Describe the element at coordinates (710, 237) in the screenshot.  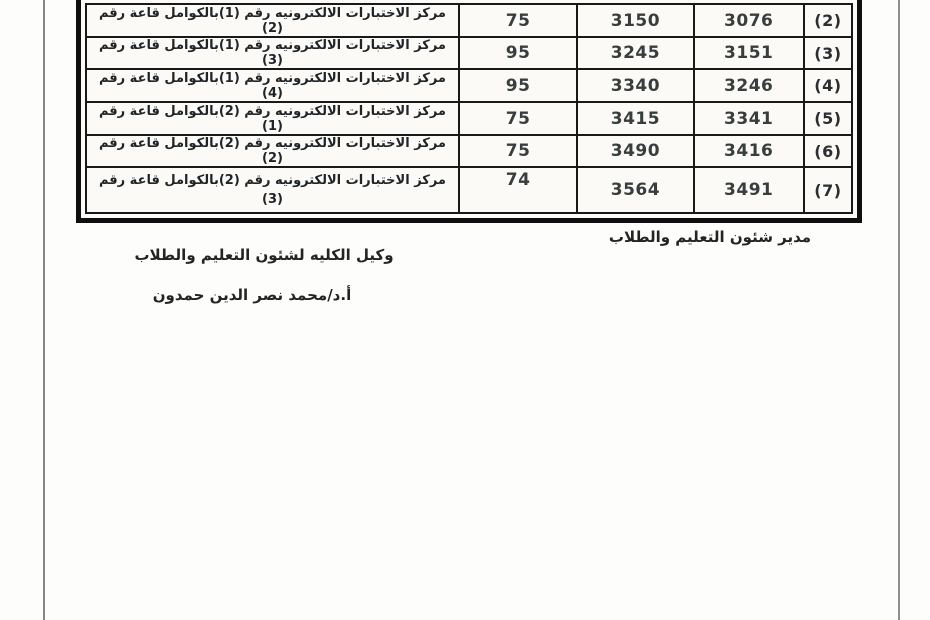
I see `director-of-student-affairs-title: مدير شئون التعليم والطلاب` at that location.